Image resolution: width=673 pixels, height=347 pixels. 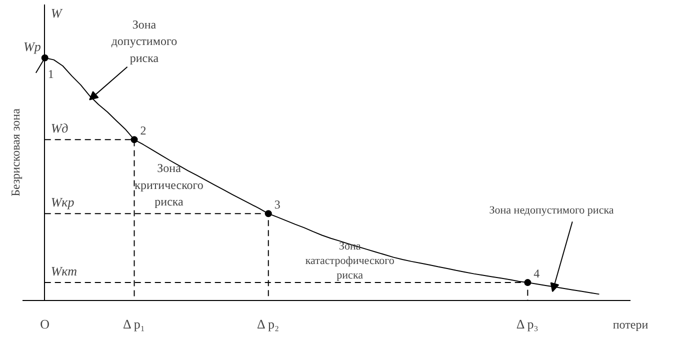 What do you see at coordinates (59, 128) in the screenshot?
I see `annotation: Wд` at bounding box center [59, 128].